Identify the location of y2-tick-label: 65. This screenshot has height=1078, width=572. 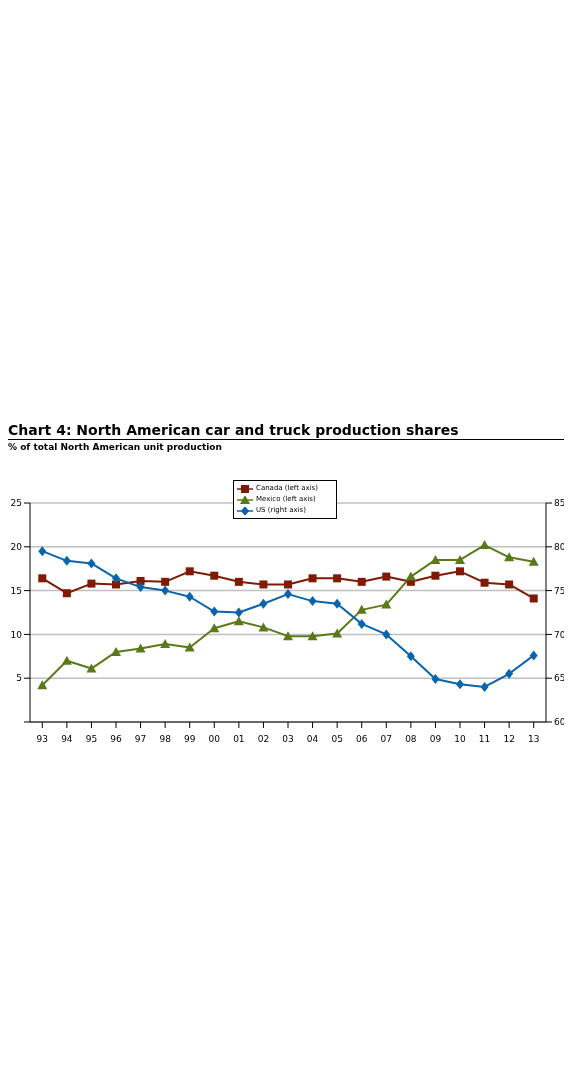
(560, 678).